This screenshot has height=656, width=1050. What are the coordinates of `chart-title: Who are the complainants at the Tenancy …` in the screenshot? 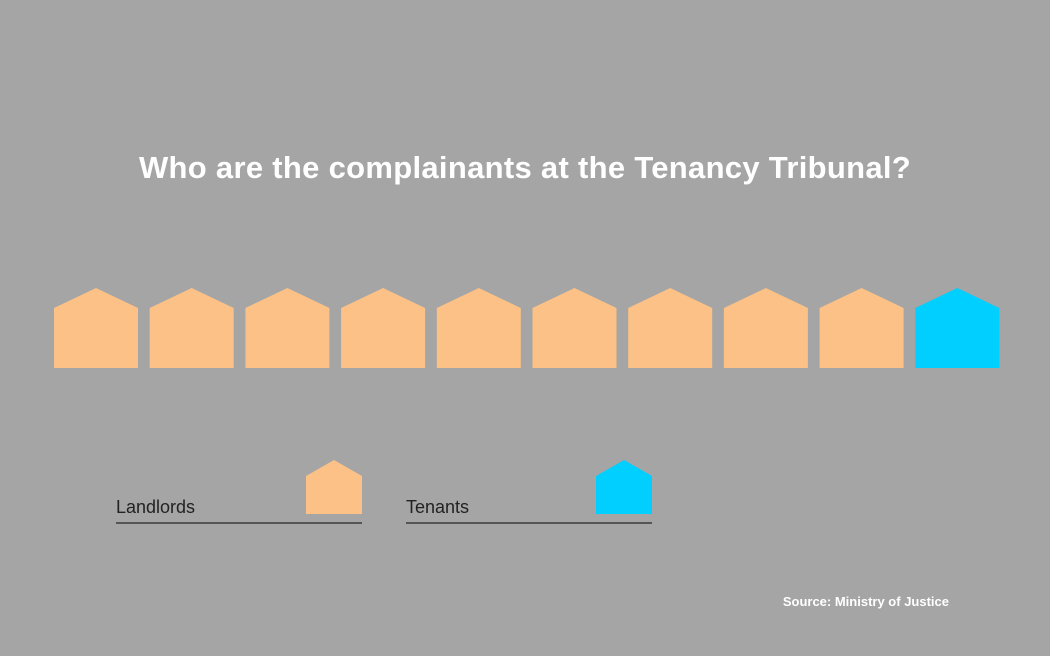 It's located at (525, 167).